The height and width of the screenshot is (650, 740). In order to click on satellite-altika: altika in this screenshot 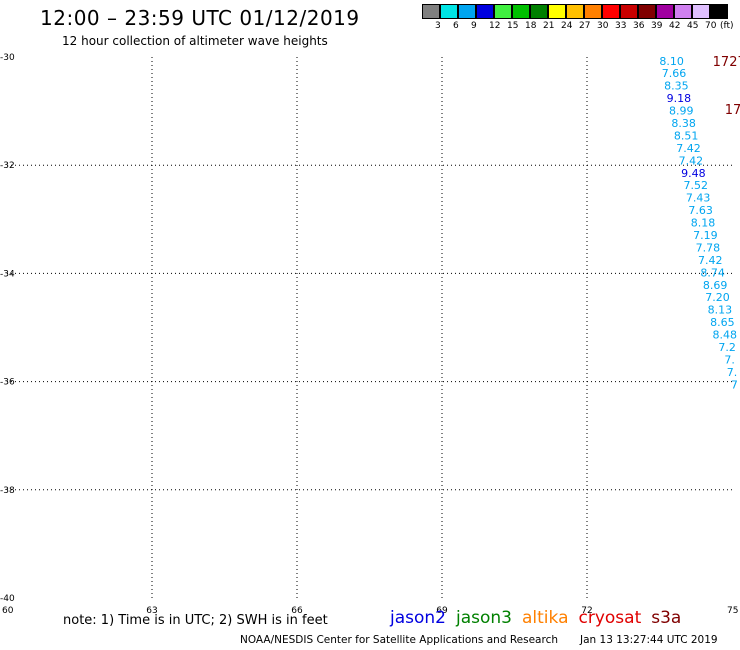, I will do `click(545, 618)`.